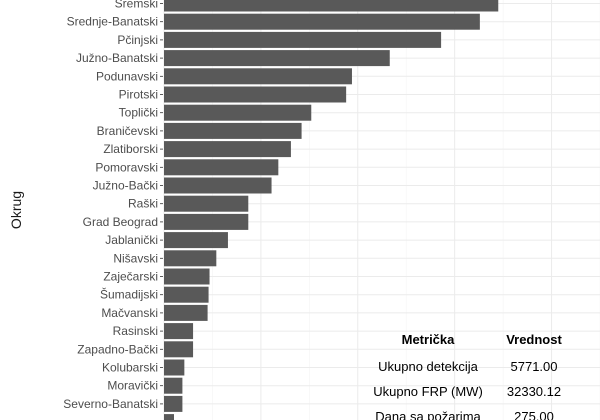  What do you see at coordinates (135, 258) in the screenshot?
I see `category-label: Nišavski` at bounding box center [135, 258].